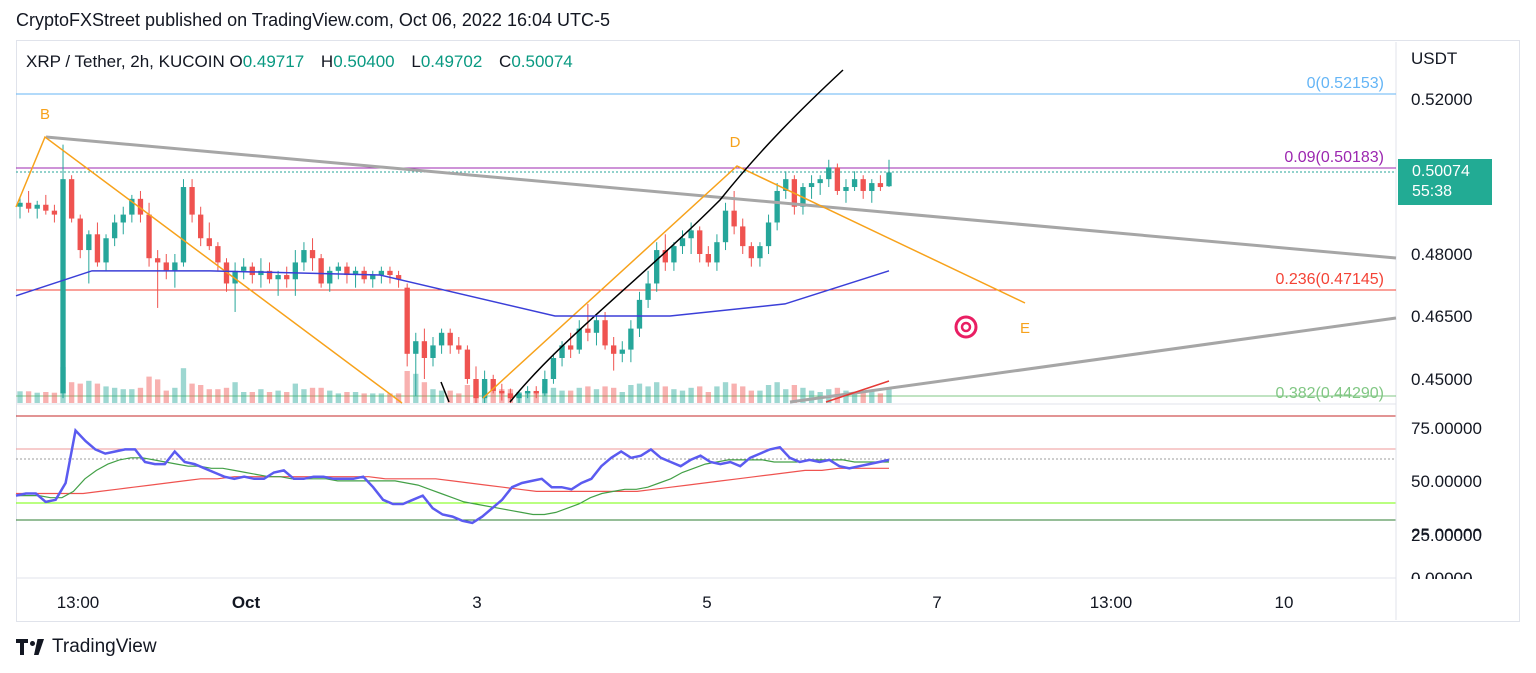  I want to click on wave-path-d, so click(754, 282).